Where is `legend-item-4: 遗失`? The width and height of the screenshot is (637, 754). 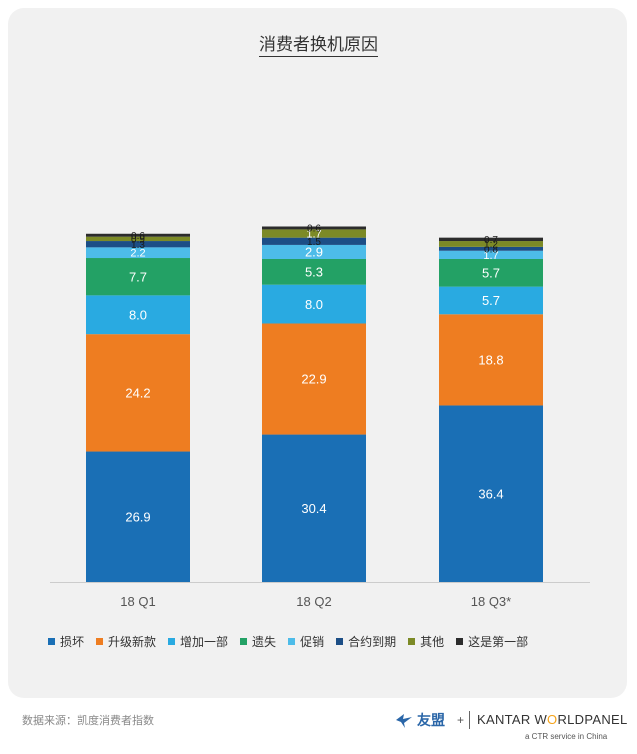 legend-item-4: 遗失 is located at coordinates (258, 641).